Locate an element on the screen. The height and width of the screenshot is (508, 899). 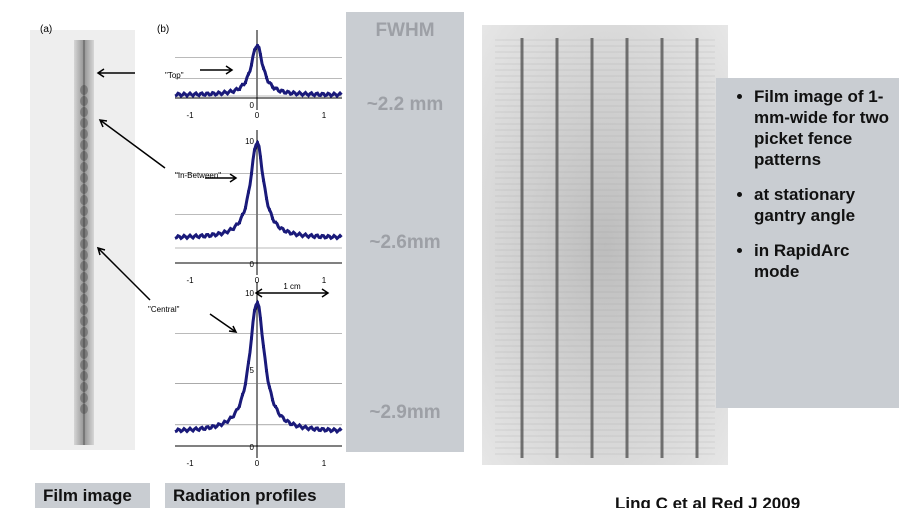
caption: Film image is located at coordinates (92, 495).